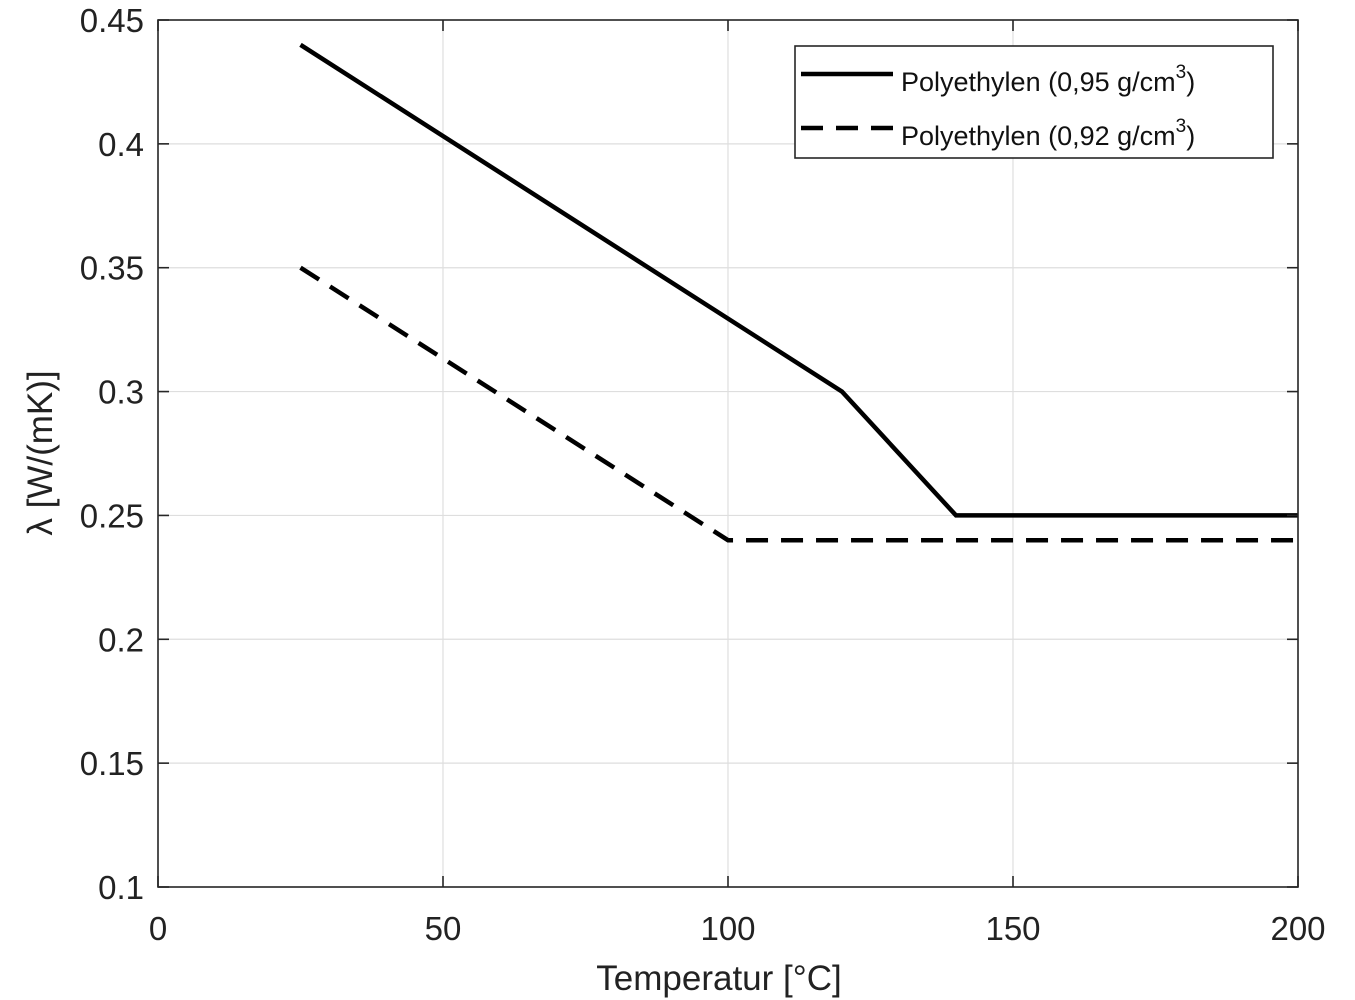 The image size is (1355, 1000). I want to click on legend-entry-label: Polyethylen (0,92 g/cm3), so click(1048, 133).